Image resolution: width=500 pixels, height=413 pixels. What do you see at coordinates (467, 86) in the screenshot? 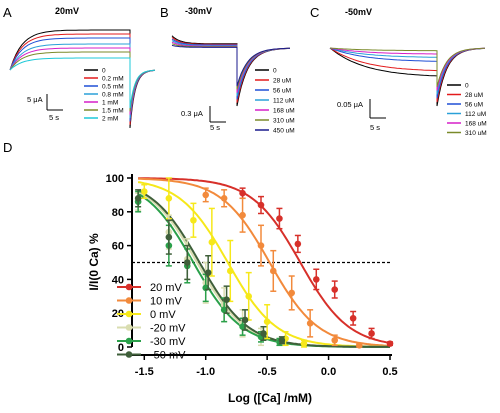
I see `panel-c-legend-label: 0` at bounding box center [467, 86].